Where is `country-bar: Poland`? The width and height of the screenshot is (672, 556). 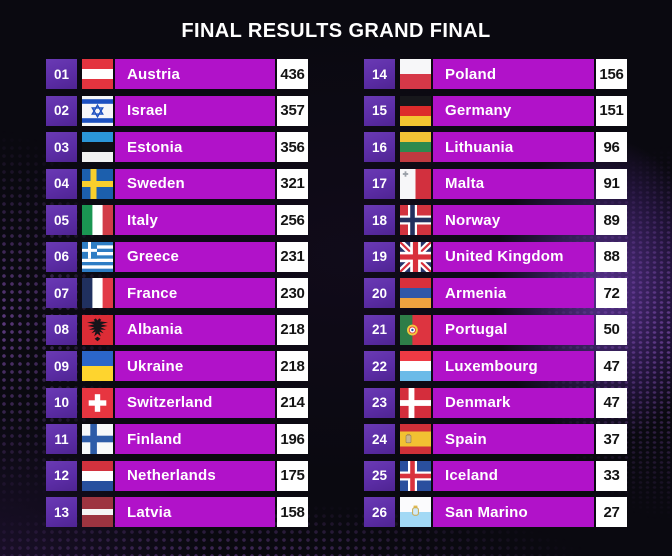
country-bar: Poland is located at coordinates (513, 74).